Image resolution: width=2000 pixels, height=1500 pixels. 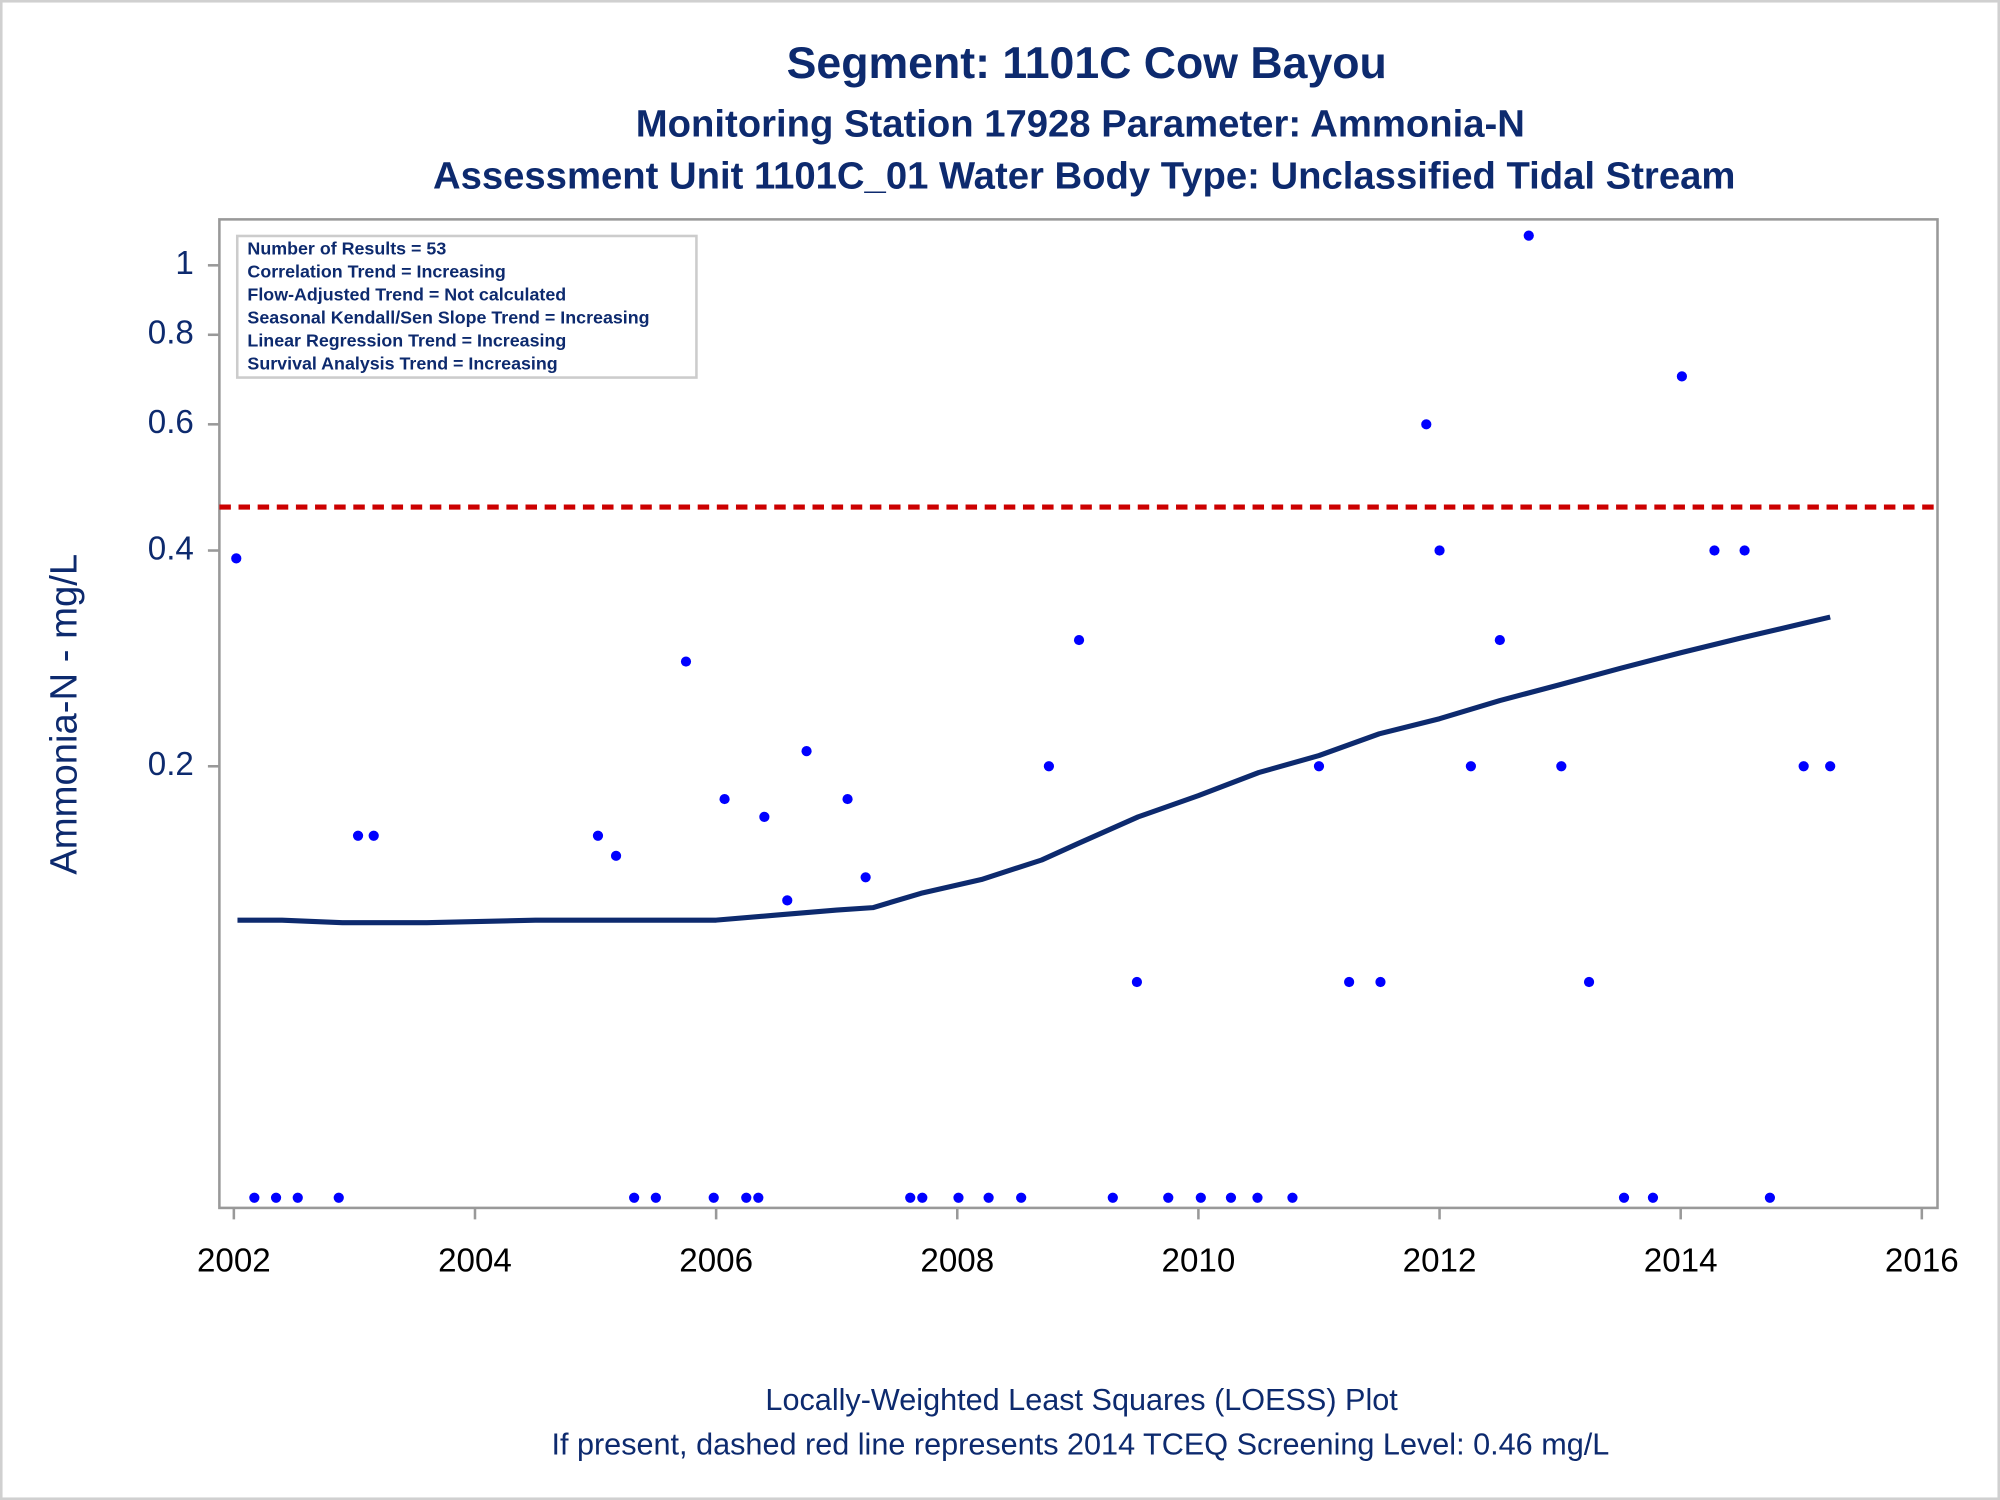 What do you see at coordinates (63, 714) in the screenshot?
I see `y-axis-label: Ammonia-N - mg/L` at bounding box center [63, 714].